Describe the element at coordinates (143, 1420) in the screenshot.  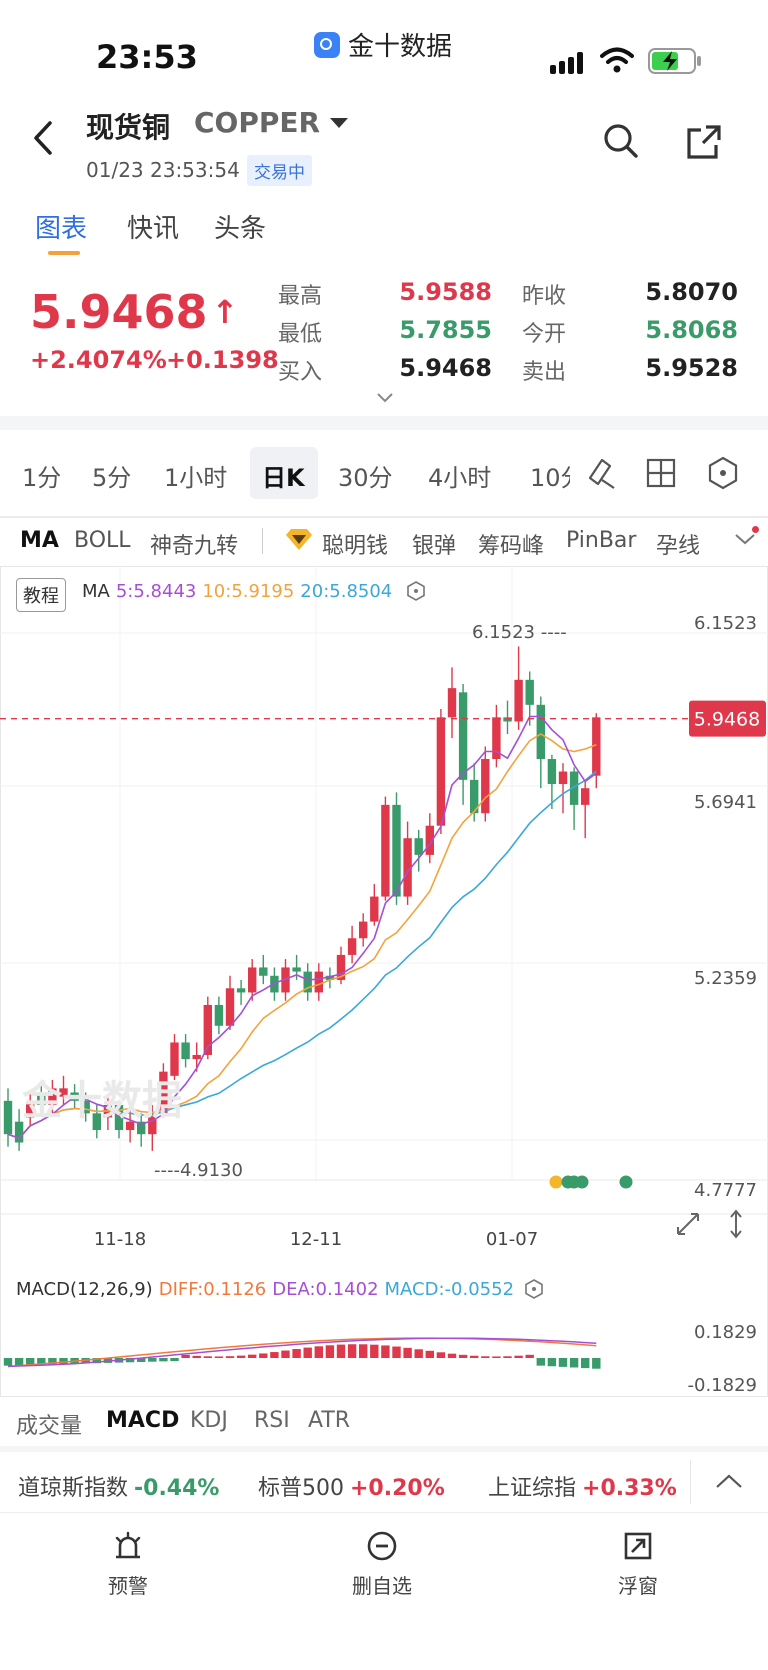
I see `tab-macd: MACD` at that location.